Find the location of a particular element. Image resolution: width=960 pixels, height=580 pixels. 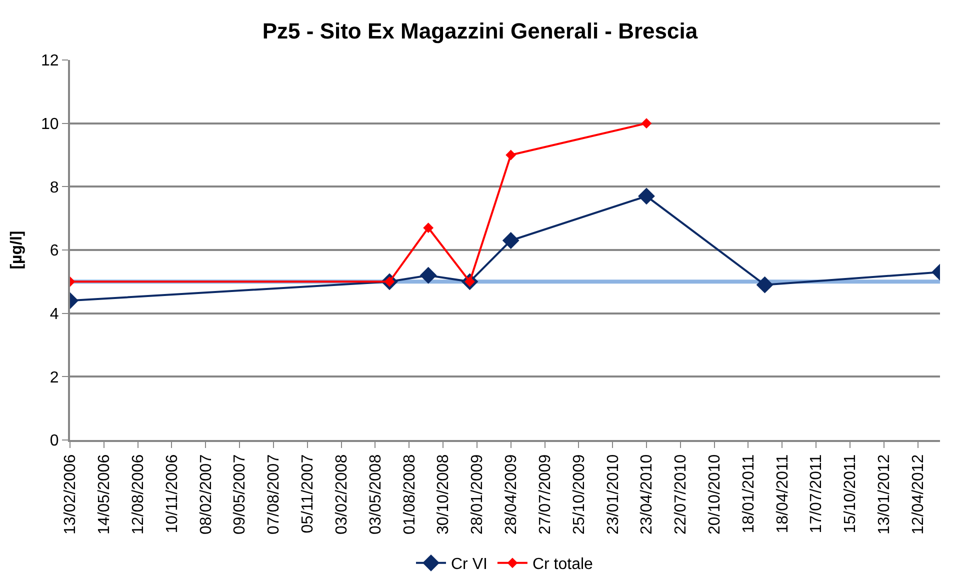

x-tick-label: 08/02/2007 is located at coordinates (206, 494).